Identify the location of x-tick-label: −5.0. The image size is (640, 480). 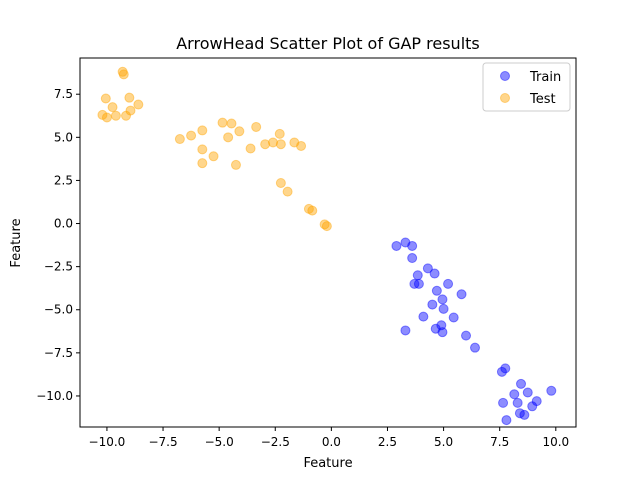
(219, 442).